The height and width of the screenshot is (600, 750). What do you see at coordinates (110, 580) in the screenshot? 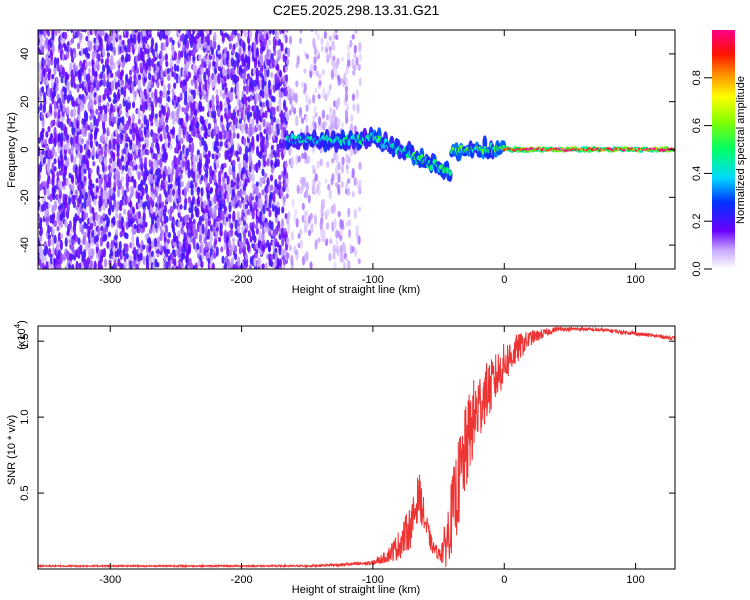
I see `x-tick-label: -300` at bounding box center [110, 580].